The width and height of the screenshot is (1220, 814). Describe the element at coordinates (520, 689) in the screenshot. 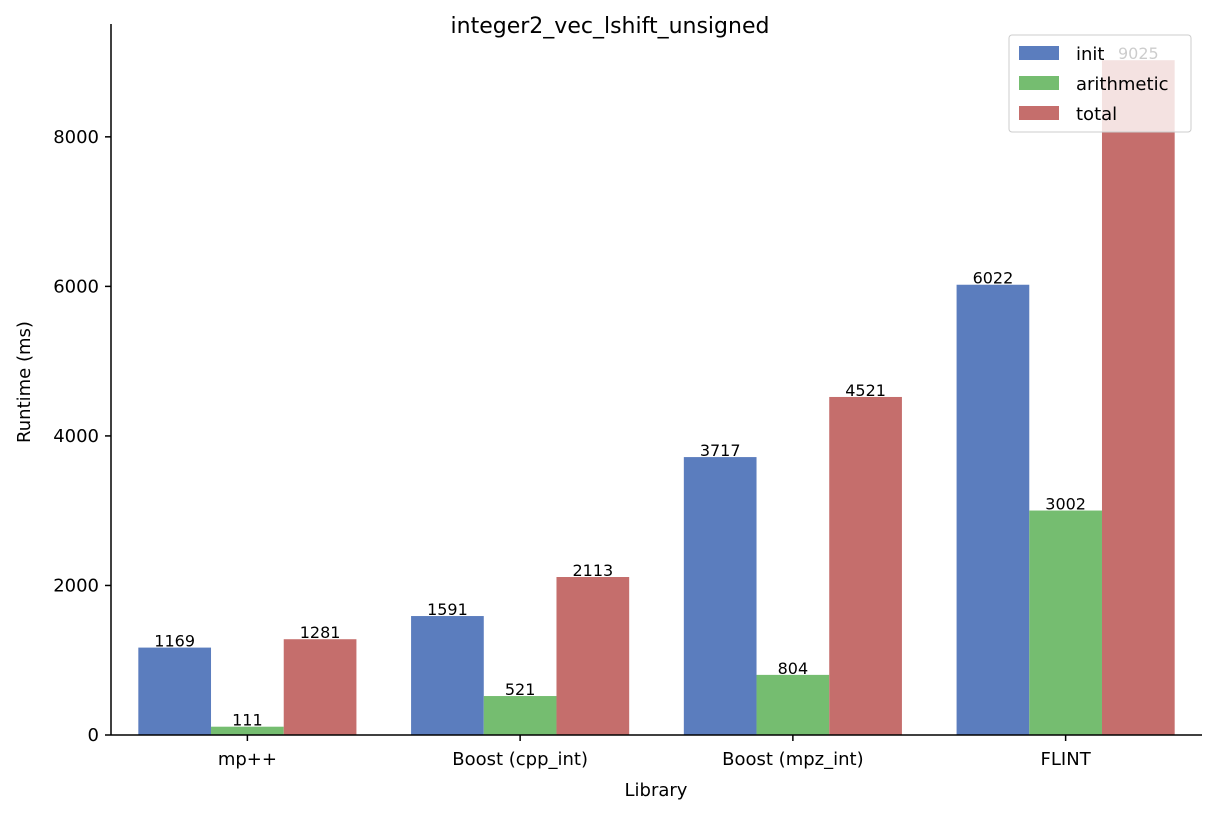

I see `data-label-arithmetic-1: 521` at that location.